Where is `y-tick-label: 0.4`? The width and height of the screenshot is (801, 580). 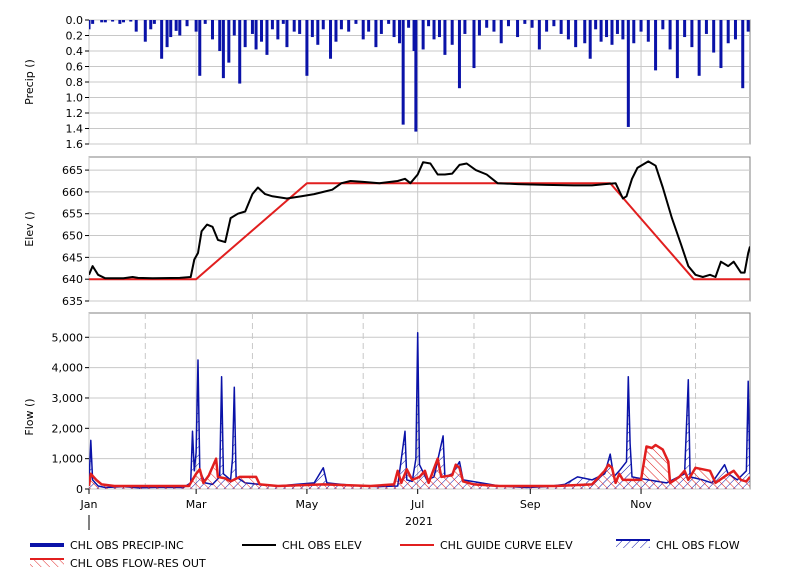
y-tick-label: 0.4 is located at coordinates (75, 51).